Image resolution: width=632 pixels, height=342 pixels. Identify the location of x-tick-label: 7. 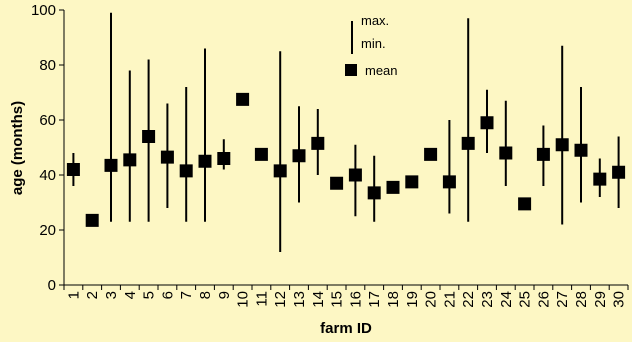
(186, 295).